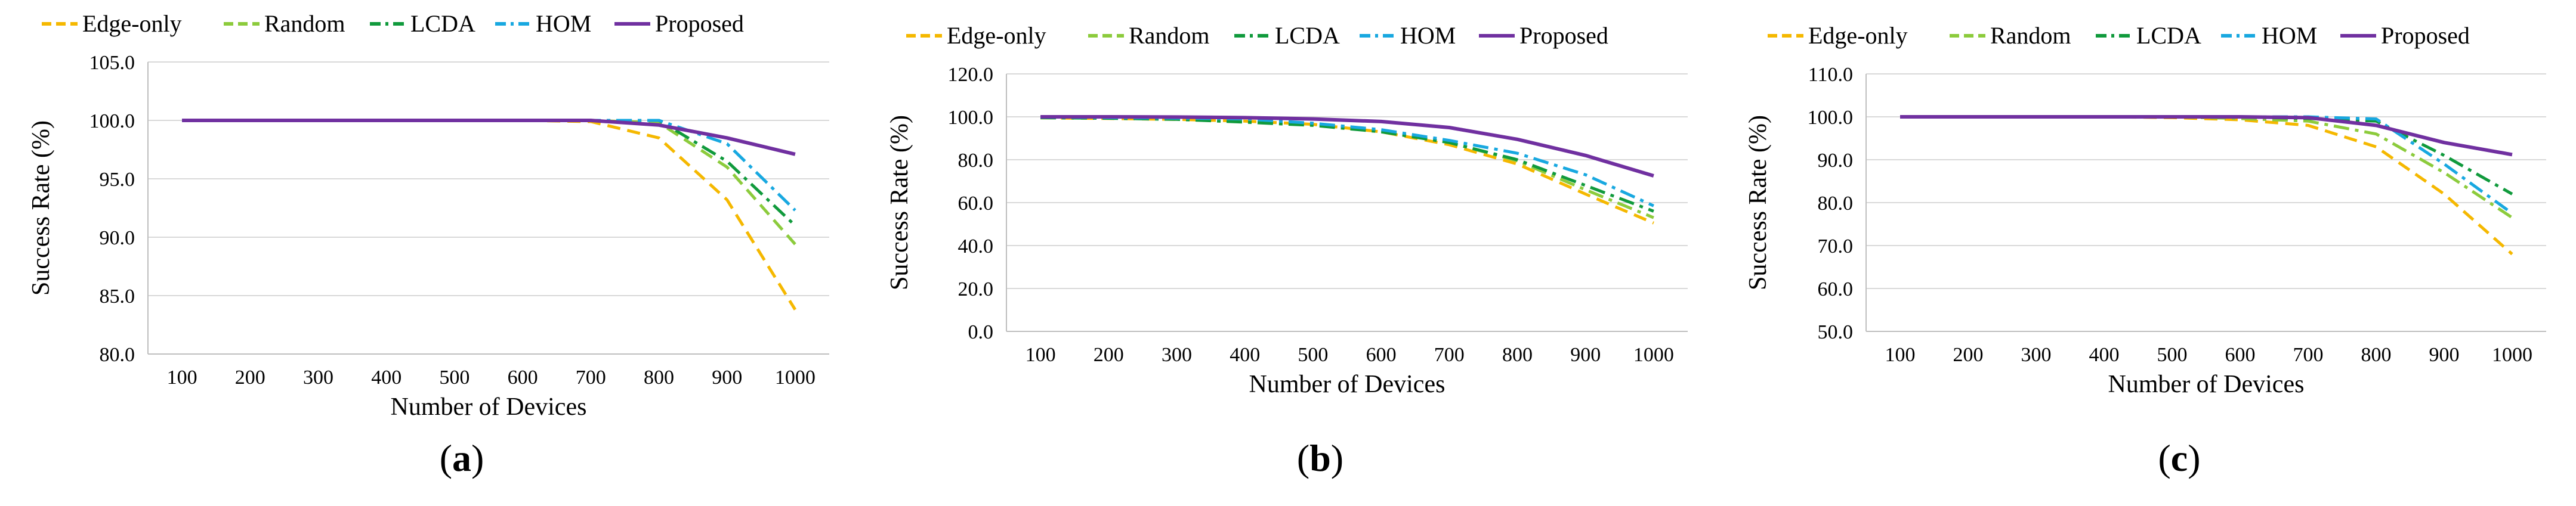 Image resolution: width=2576 pixels, height=506 pixels. Describe the element at coordinates (563, 23) in the screenshot. I see `chart-a-legend-label: HOM` at that location.